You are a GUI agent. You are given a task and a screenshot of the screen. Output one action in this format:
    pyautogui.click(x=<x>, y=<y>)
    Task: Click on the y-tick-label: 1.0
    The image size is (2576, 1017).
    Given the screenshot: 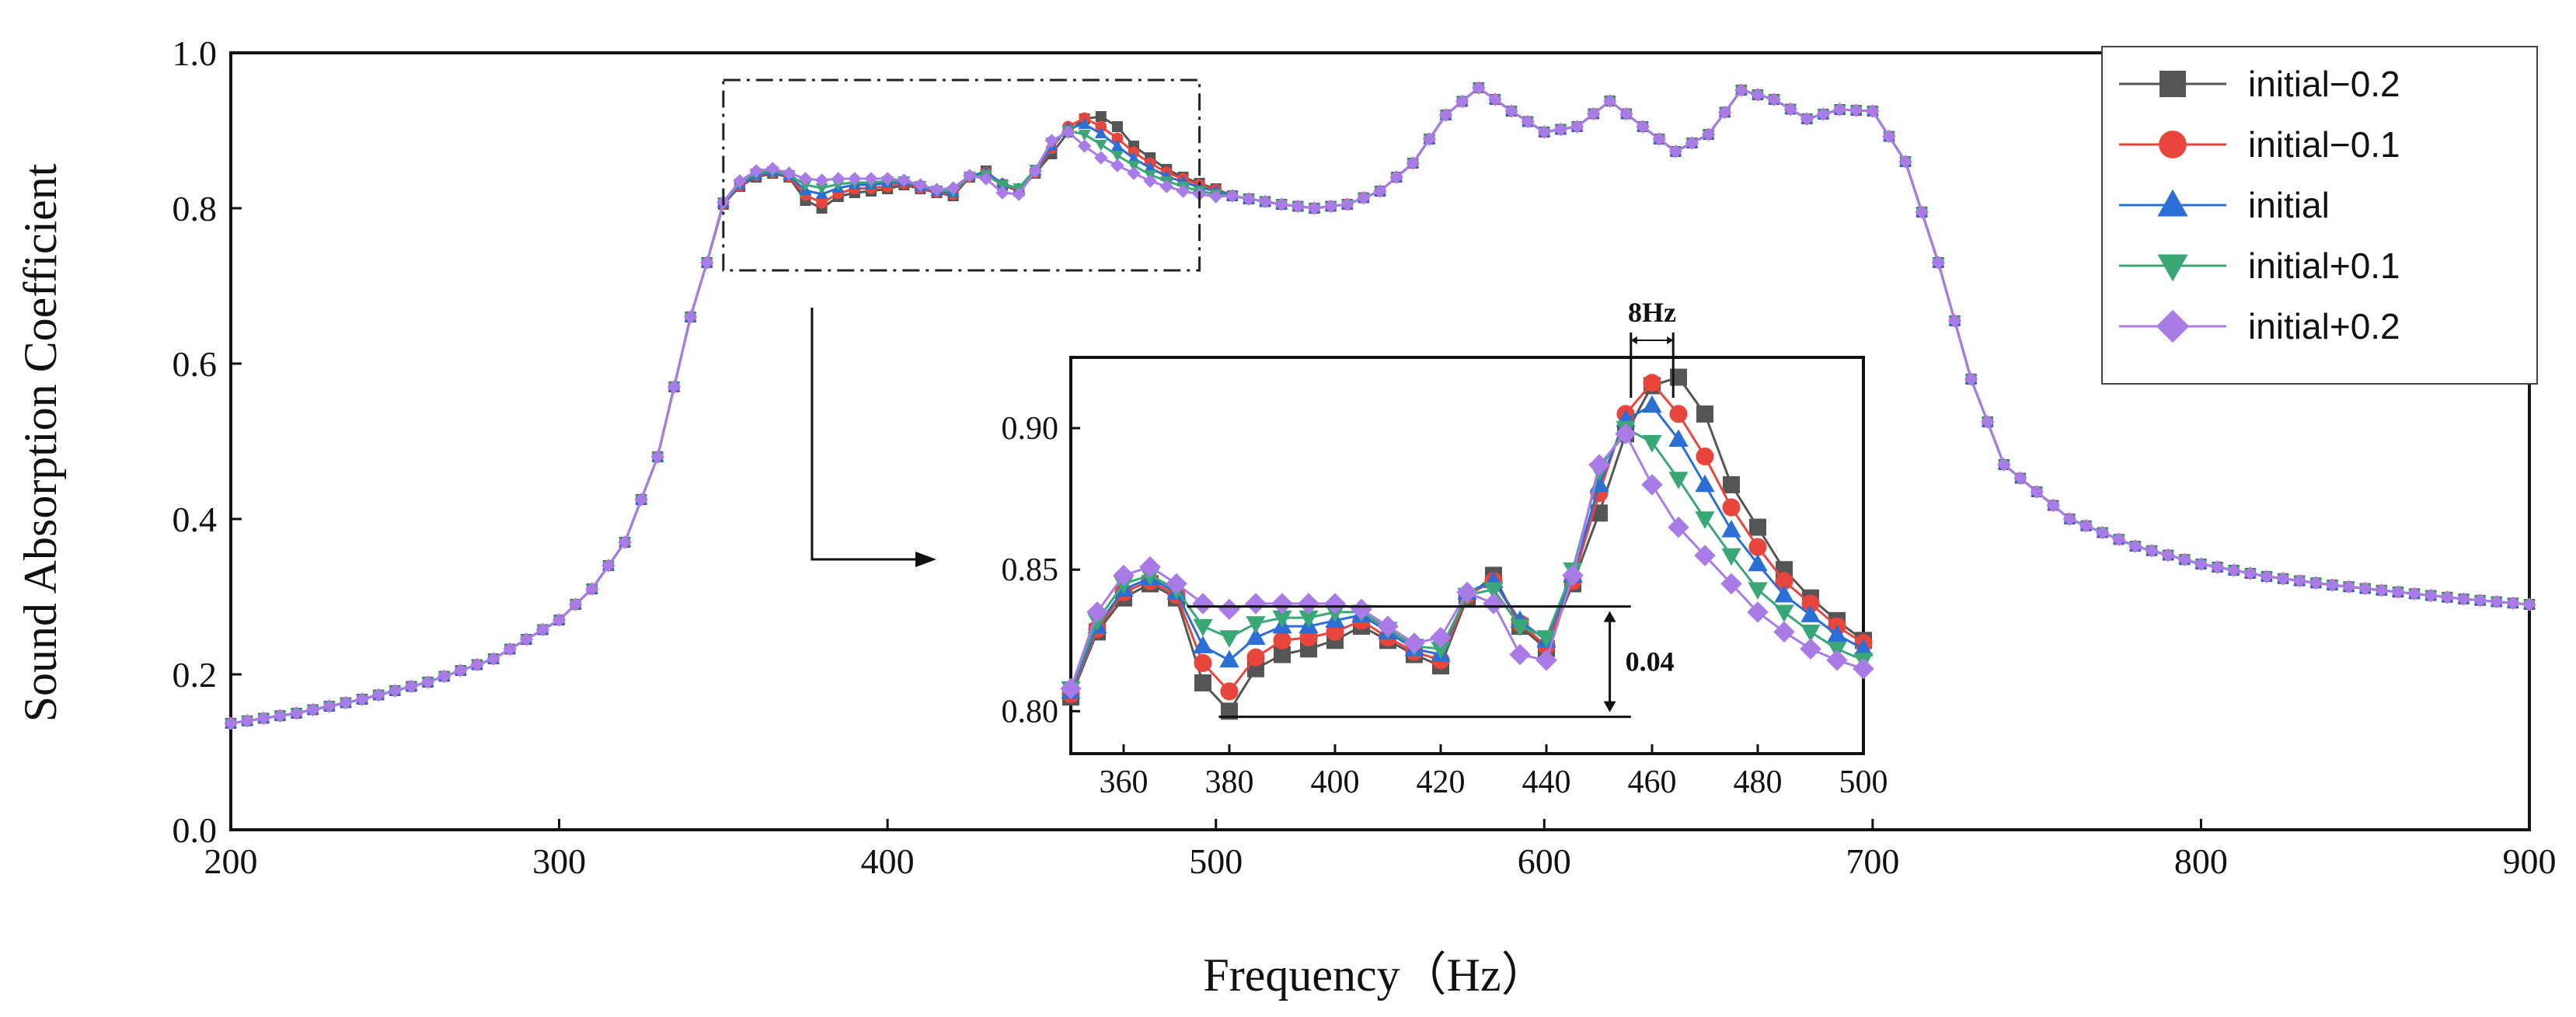 What is the action you would take?
    pyautogui.click(x=195, y=53)
    